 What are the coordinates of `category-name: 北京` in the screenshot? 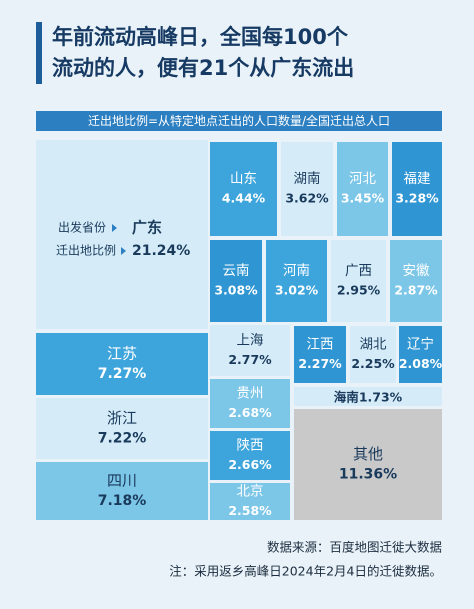 It's located at (250, 492).